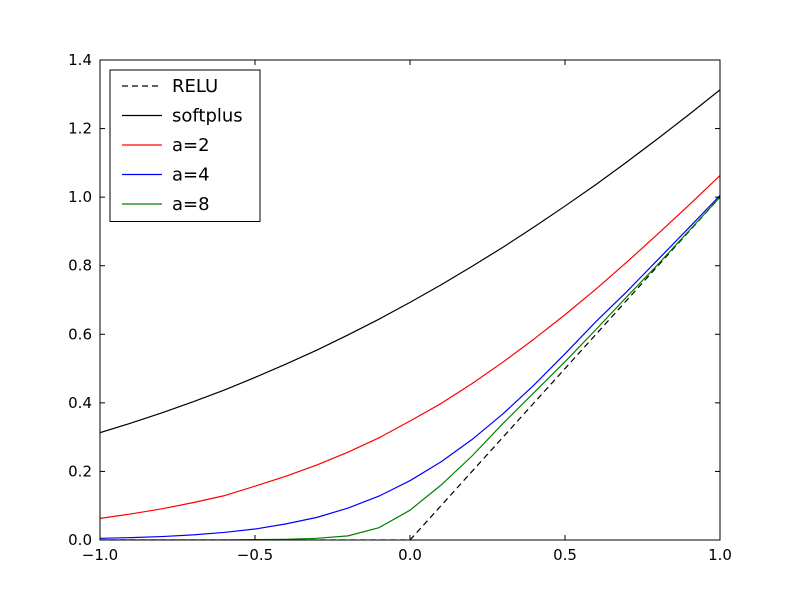  What do you see at coordinates (565, 555) in the screenshot?
I see `x-tick-label: 0.5` at bounding box center [565, 555].